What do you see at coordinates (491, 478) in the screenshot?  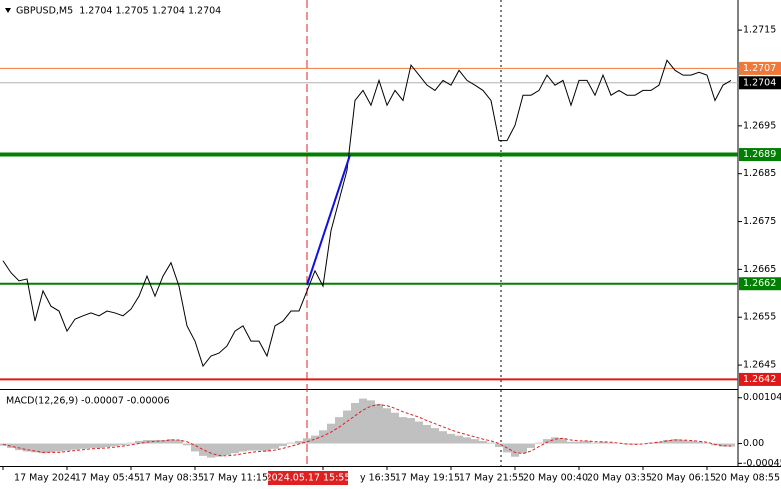 I see `x-tick-label: 17 May 21:55` at bounding box center [491, 478].